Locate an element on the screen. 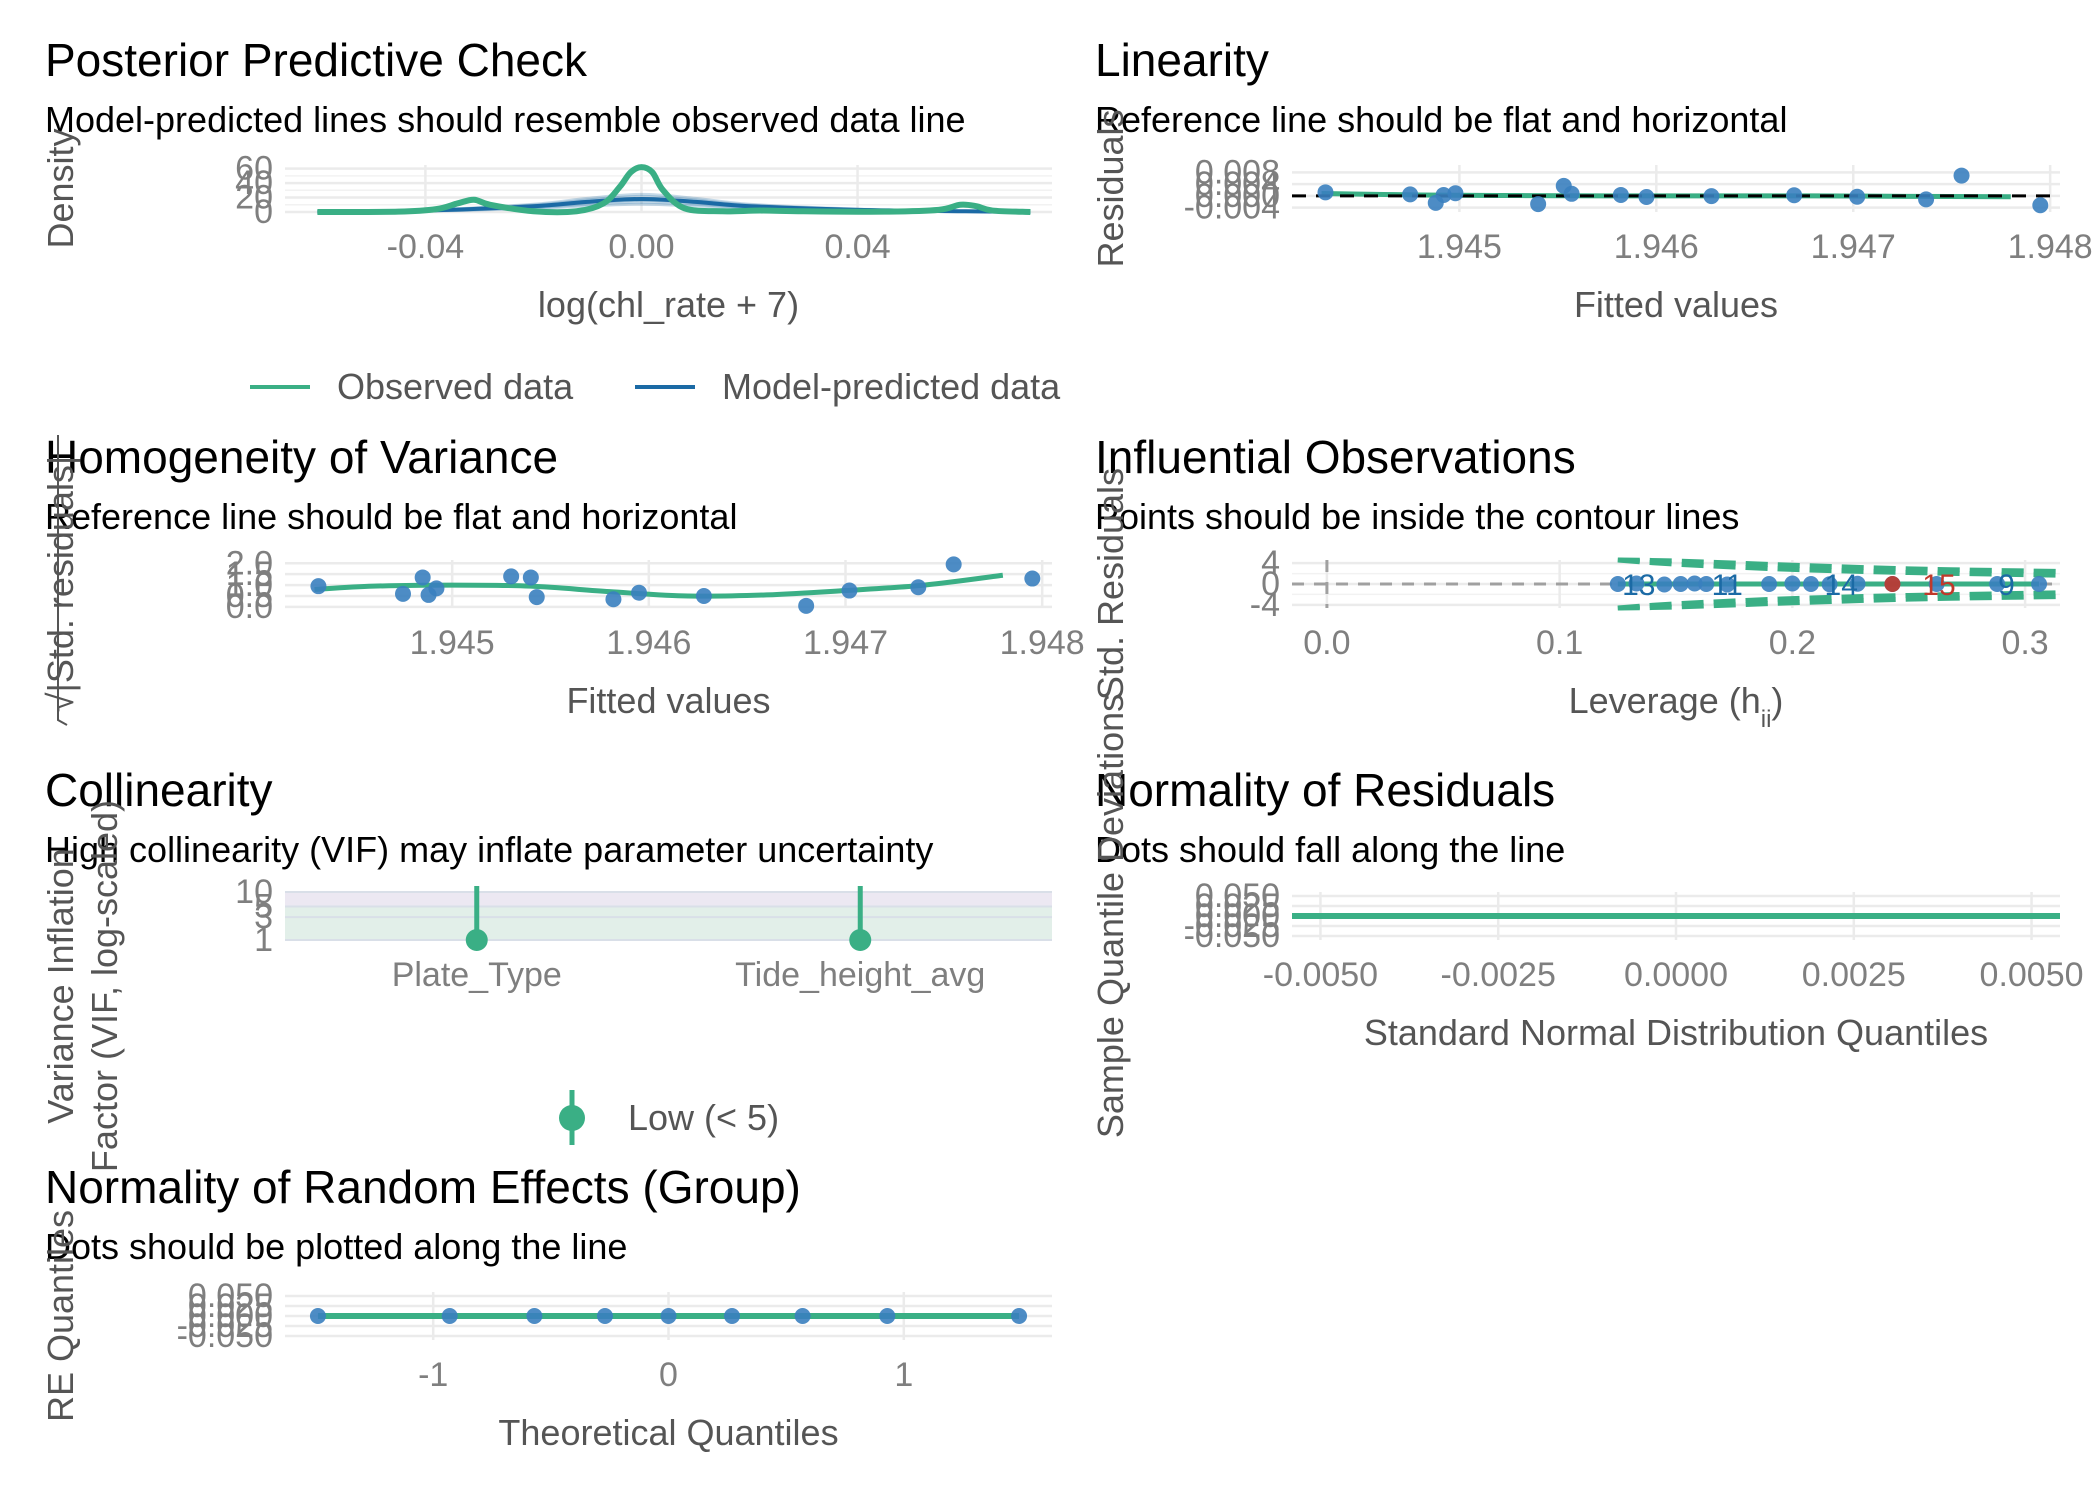  point-label: 15 is located at coordinates (1938, 585).